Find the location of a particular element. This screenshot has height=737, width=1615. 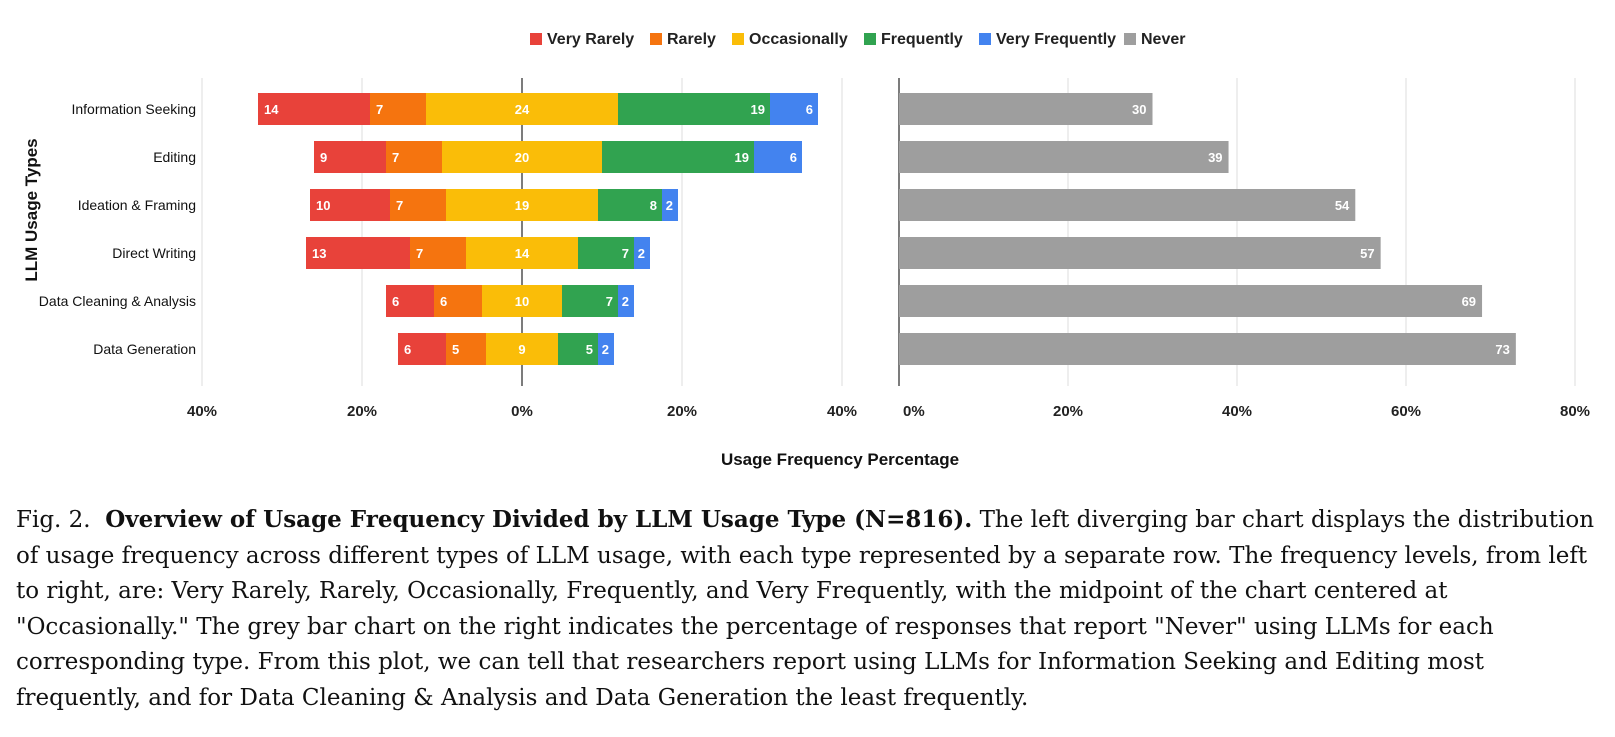

data-label-editing-very-rarely: 9 is located at coordinates (323, 157).